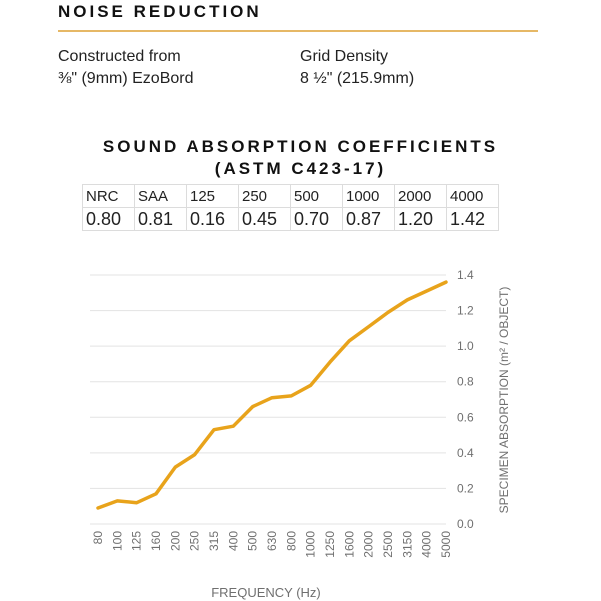 This screenshot has width=601, height=601. Describe the element at coordinates (465, 311) in the screenshot. I see `y-tick-label: 1.2` at that location.